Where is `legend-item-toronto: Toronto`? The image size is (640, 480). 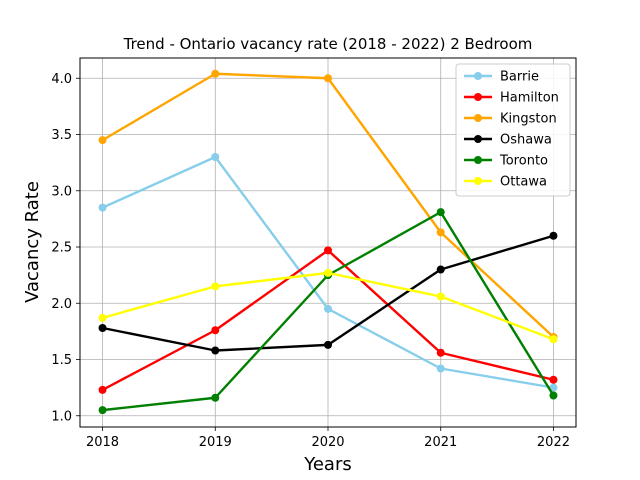
legend-item-toronto: Toronto is located at coordinates (506, 161).